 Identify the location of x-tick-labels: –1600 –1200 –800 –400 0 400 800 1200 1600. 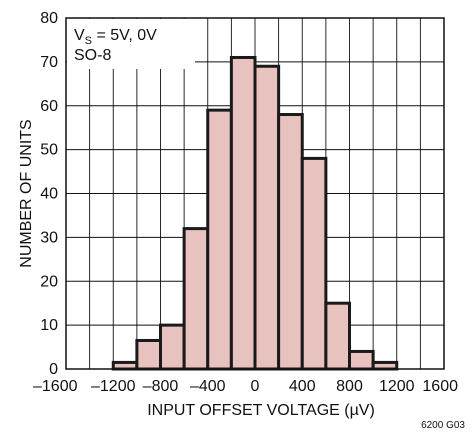
(245, 386).